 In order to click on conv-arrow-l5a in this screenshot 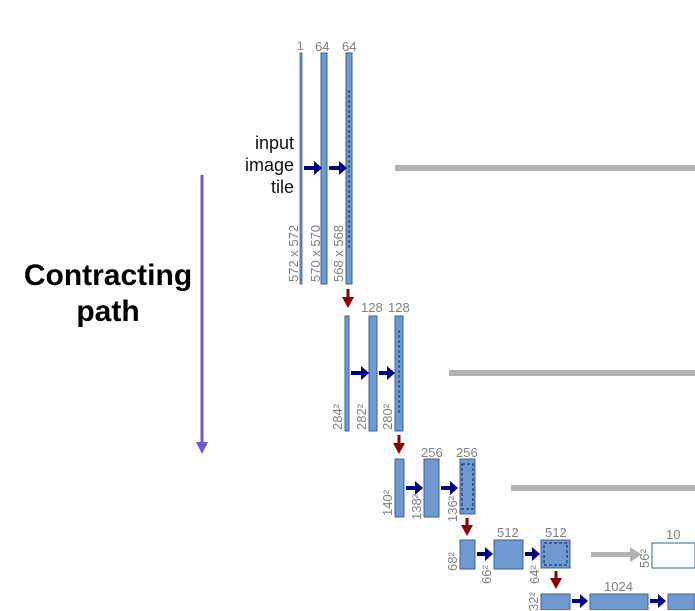, I will do `click(580, 601)`.